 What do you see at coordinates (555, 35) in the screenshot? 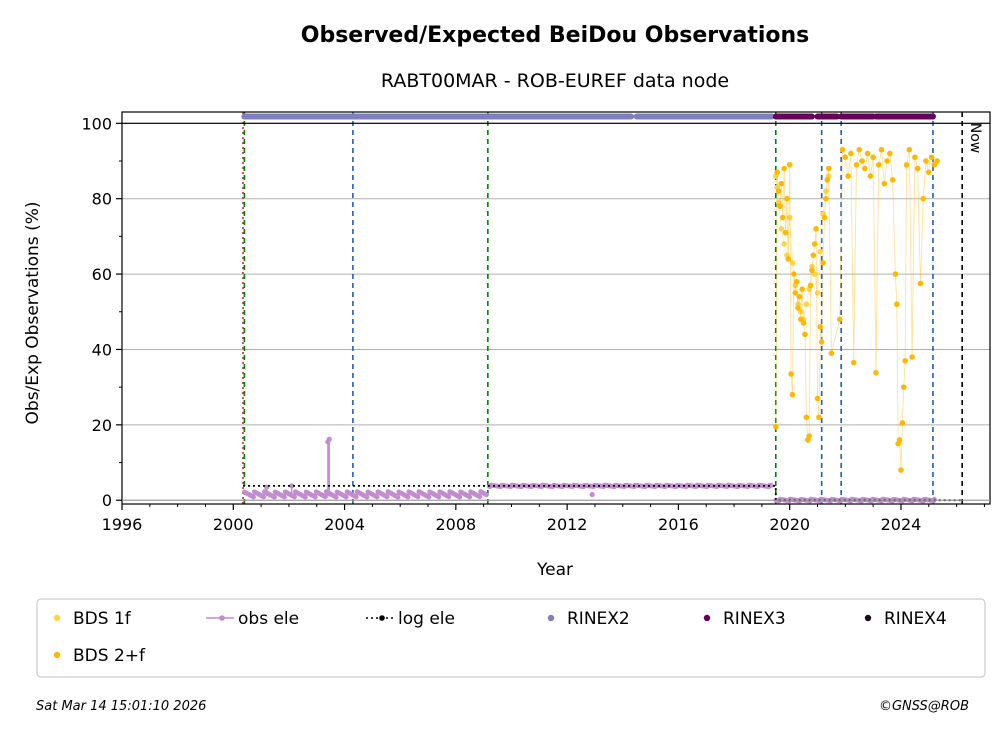
I see `chart-title: Observed/Expected BeiDou Observations` at bounding box center [555, 35].